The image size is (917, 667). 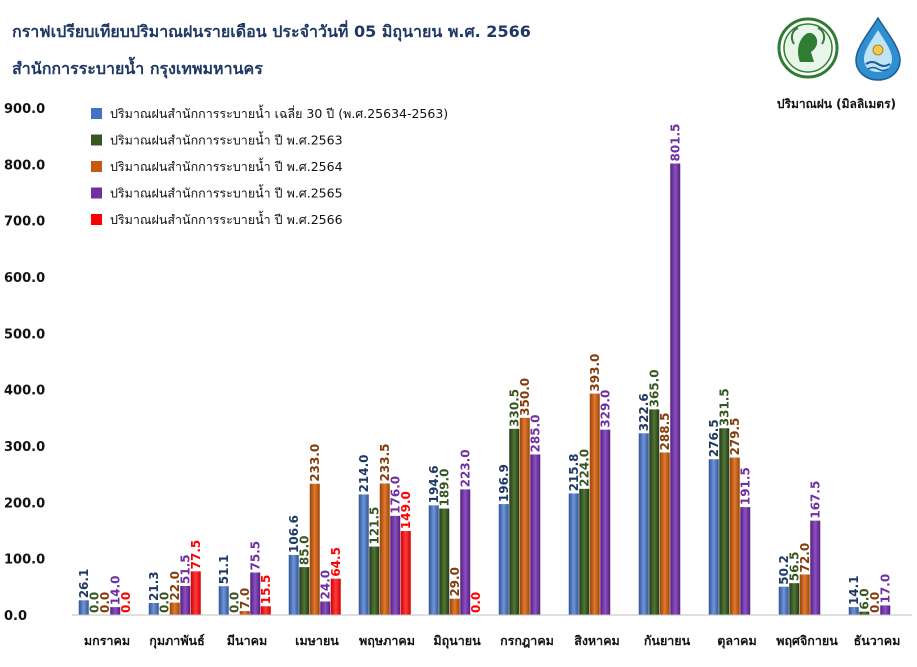 I want to click on data-label: 56.5, so click(x=795, y=567).